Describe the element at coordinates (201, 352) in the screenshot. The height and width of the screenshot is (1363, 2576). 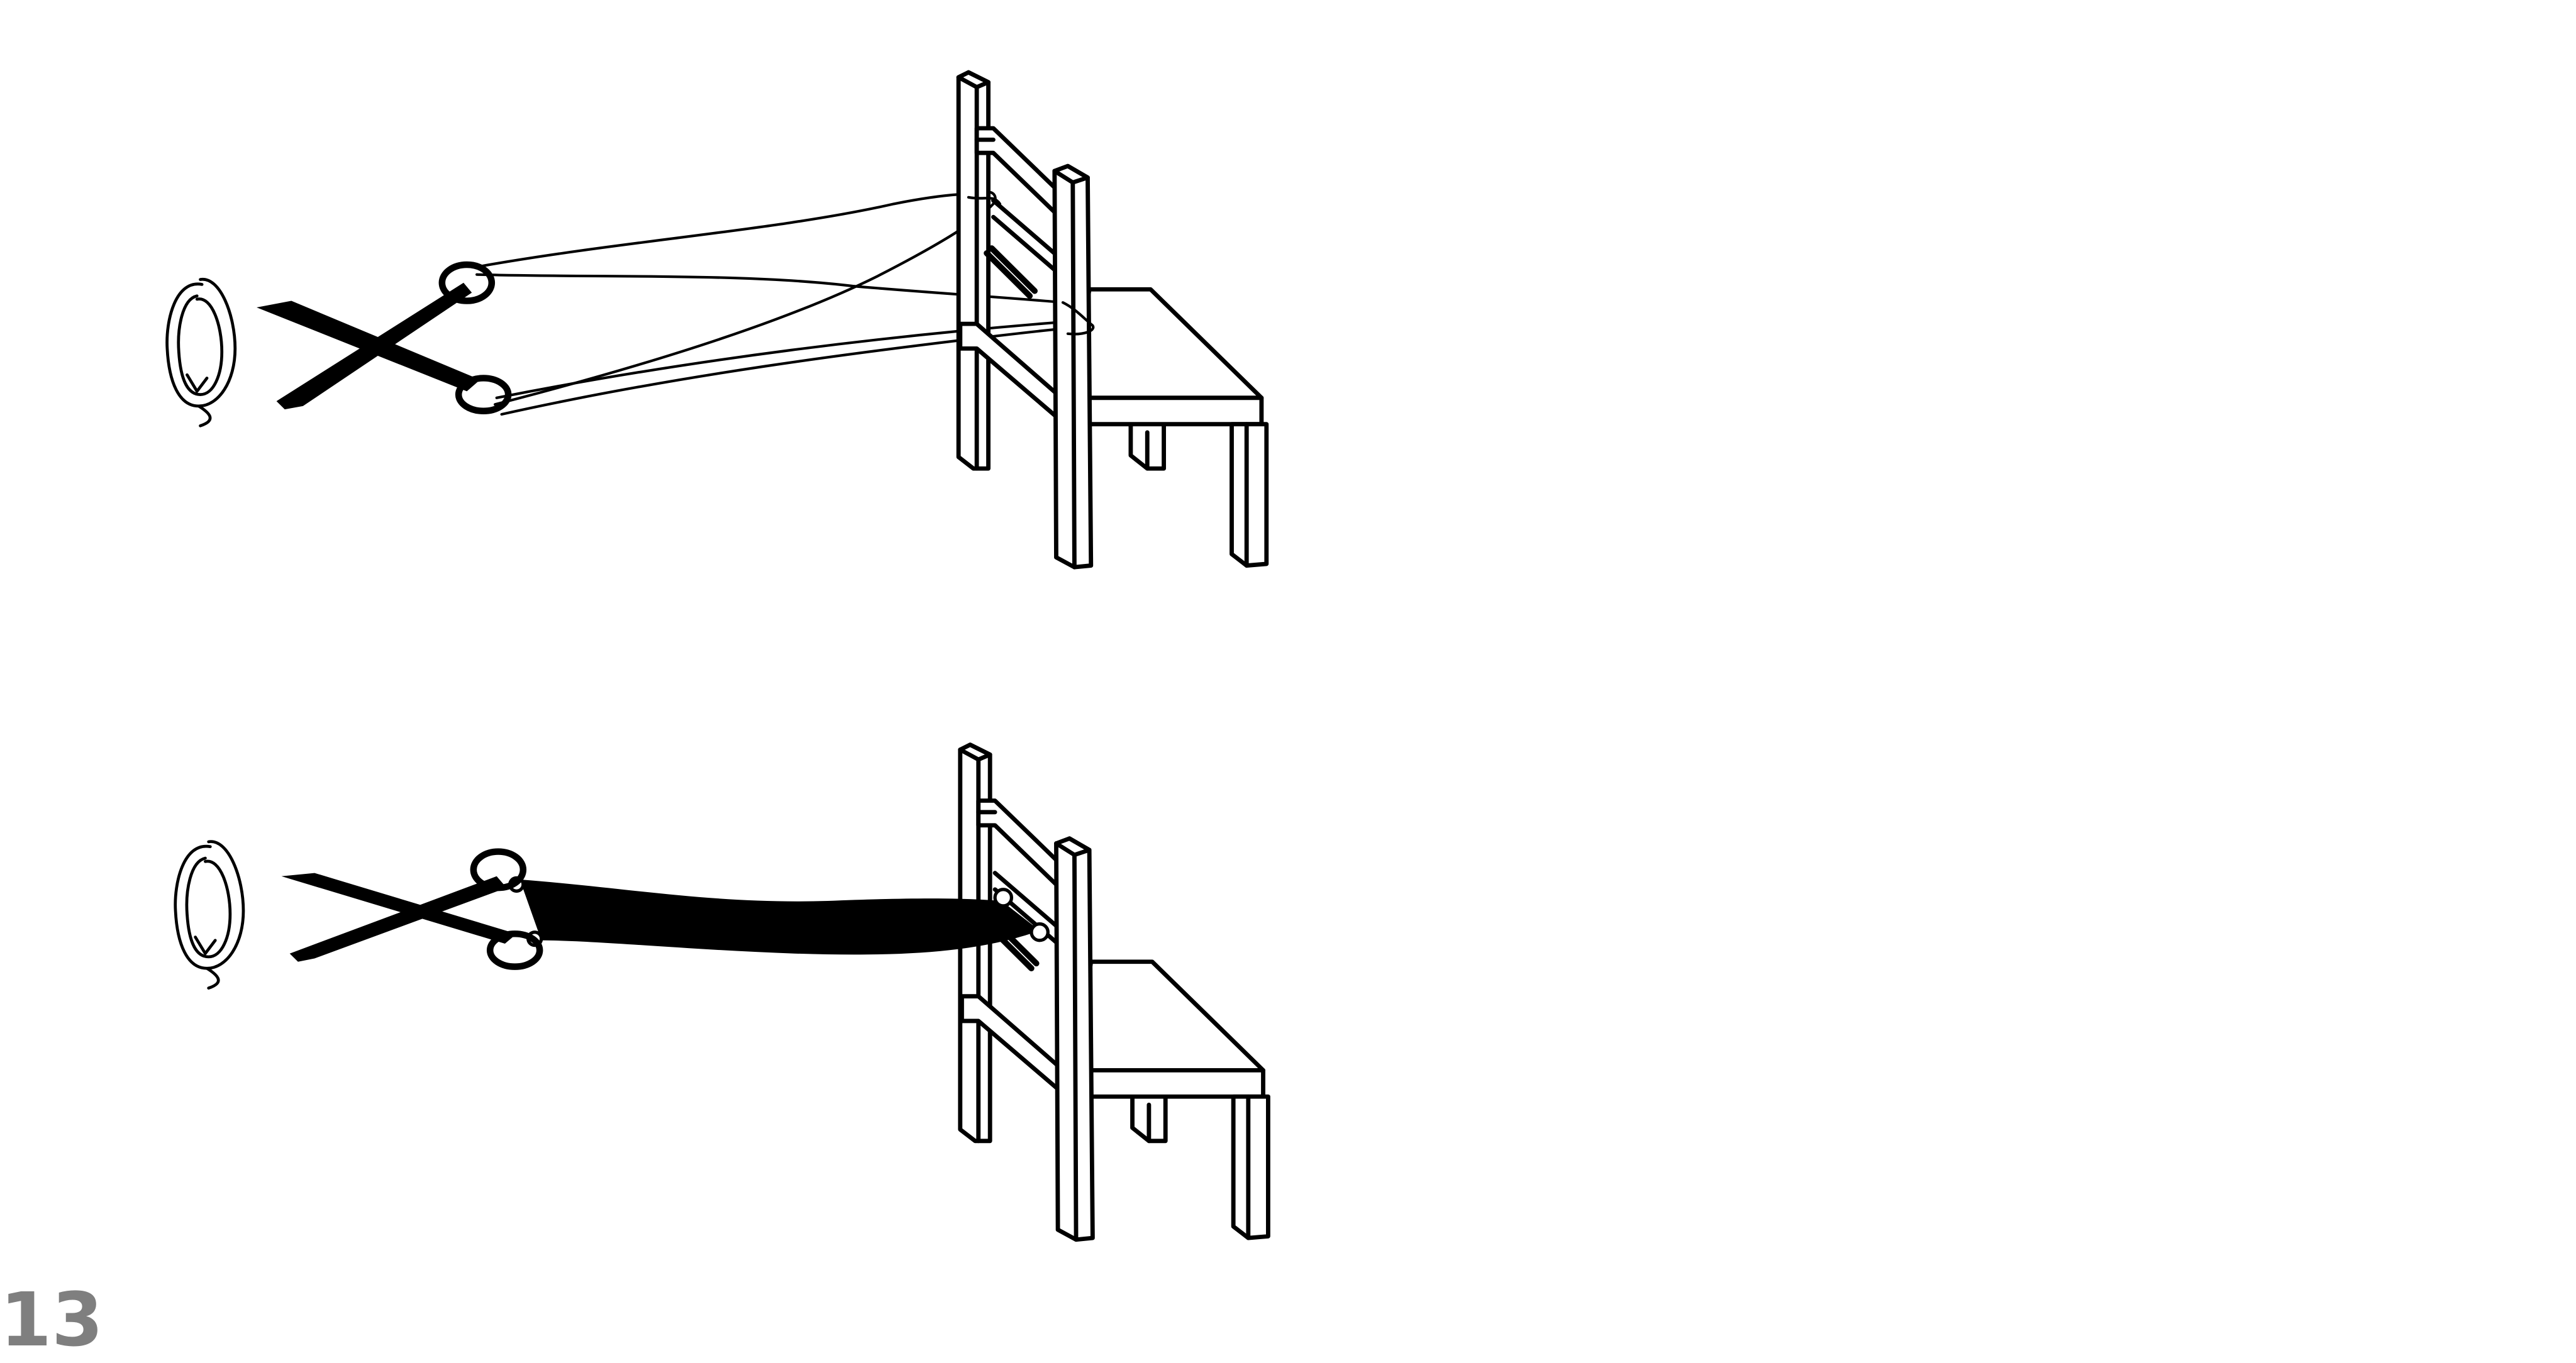
I see `rotate-arrow-icon` at that location.